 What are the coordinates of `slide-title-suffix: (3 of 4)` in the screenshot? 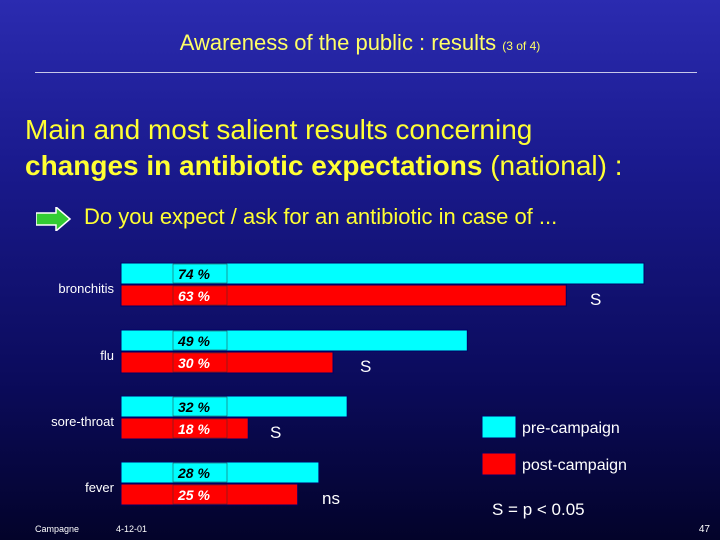 It's located at (521, 46).